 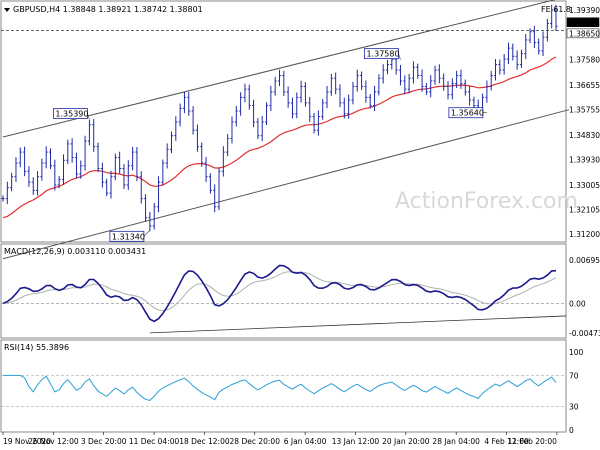 What do you see at coordinates (574, 407) in the screenshot?
I see `rsi-axis-label: 30` at bounding box center [574, 407].